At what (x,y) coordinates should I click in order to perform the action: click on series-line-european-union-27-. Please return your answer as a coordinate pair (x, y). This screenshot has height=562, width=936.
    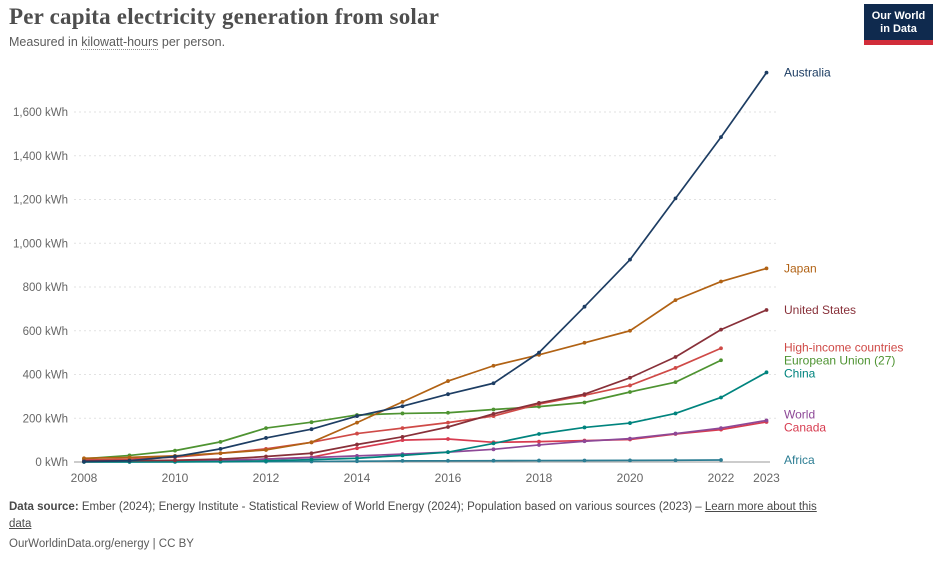
    Looking at the image, I should click on (402, 409).